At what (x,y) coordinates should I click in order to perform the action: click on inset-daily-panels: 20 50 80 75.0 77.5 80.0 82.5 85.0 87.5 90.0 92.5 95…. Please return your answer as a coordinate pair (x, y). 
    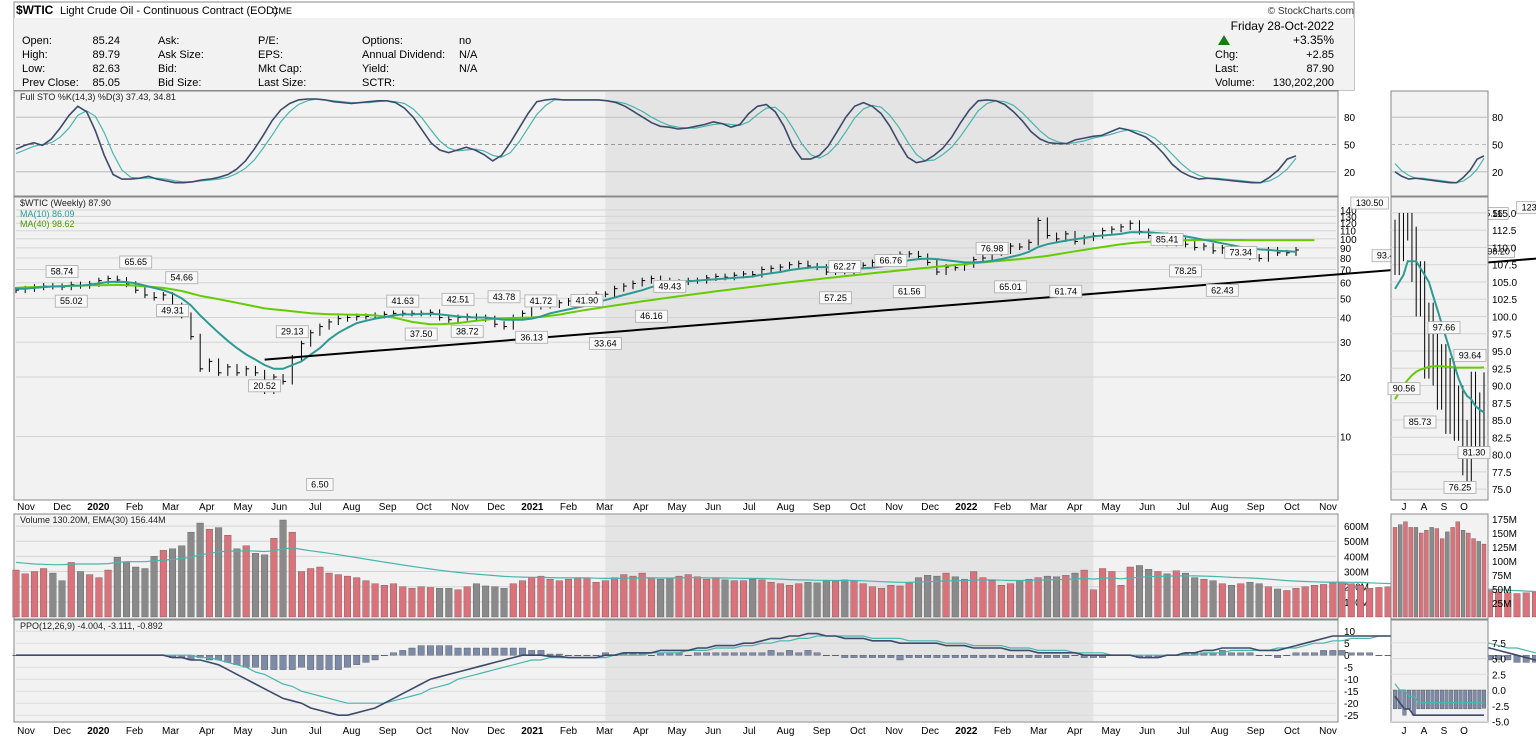
    Looking at the image, I should click on (1452, 413).